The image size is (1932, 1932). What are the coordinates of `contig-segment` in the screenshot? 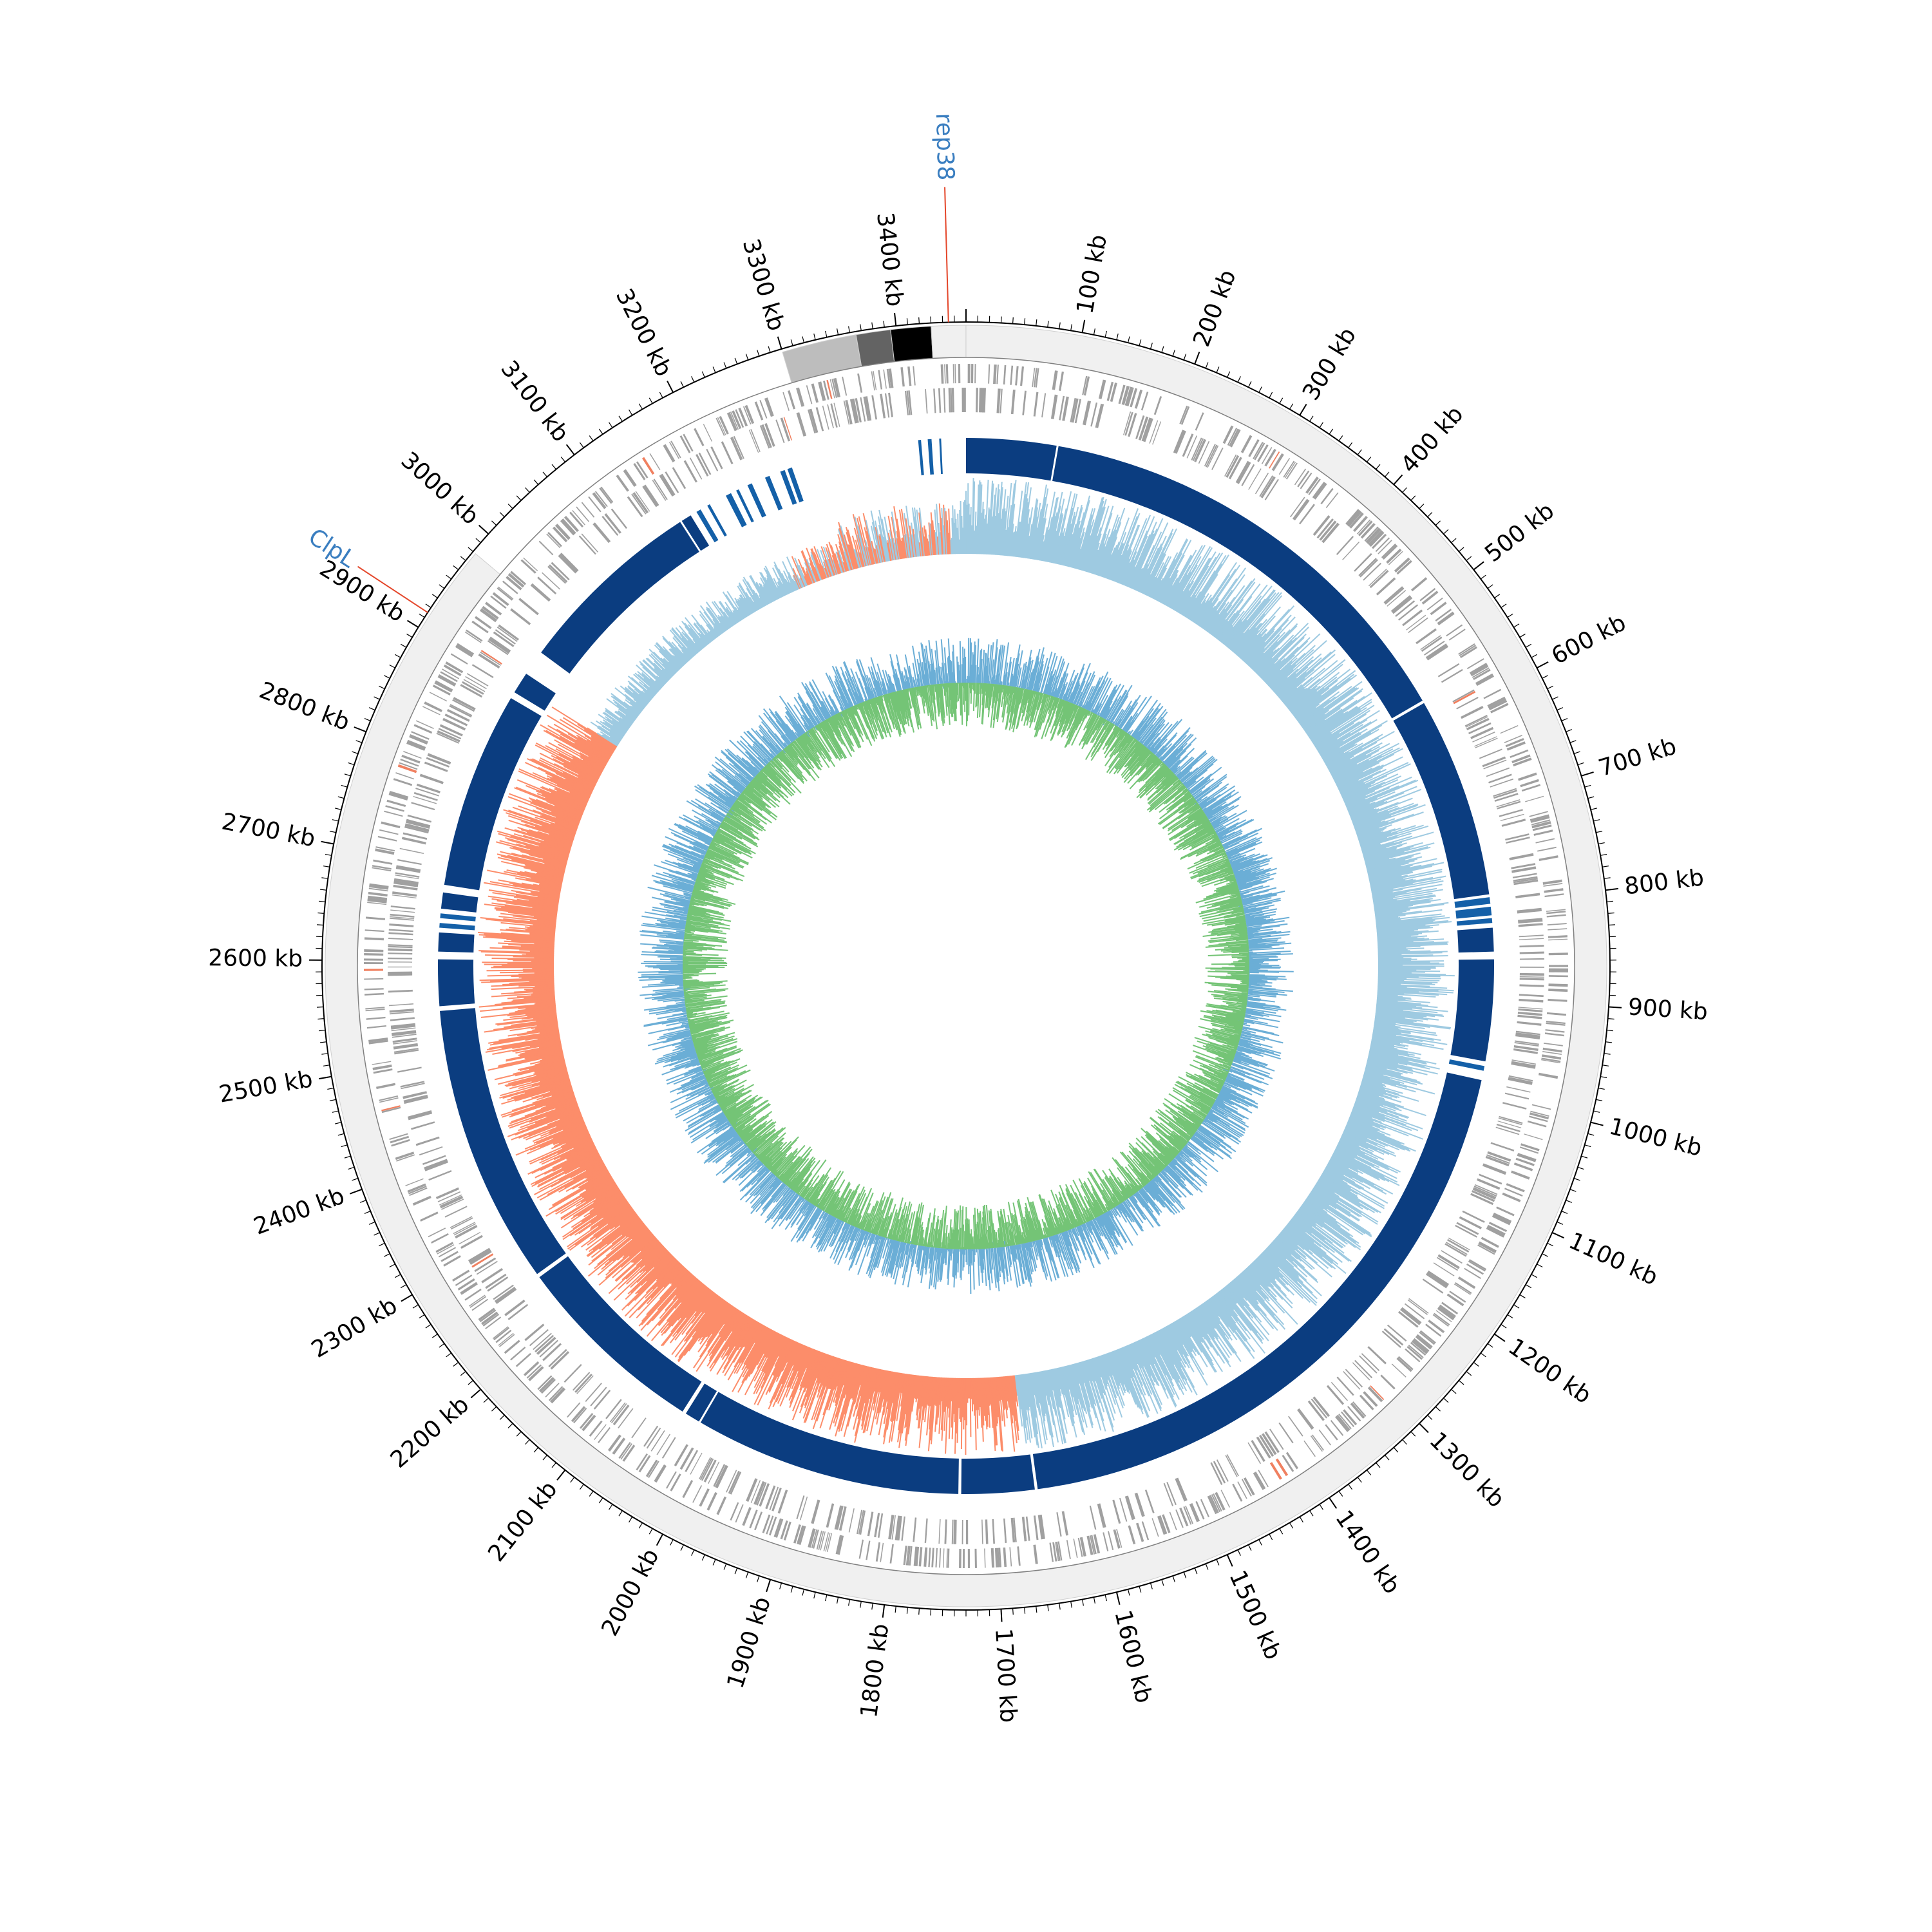 It's located at (822, 359).